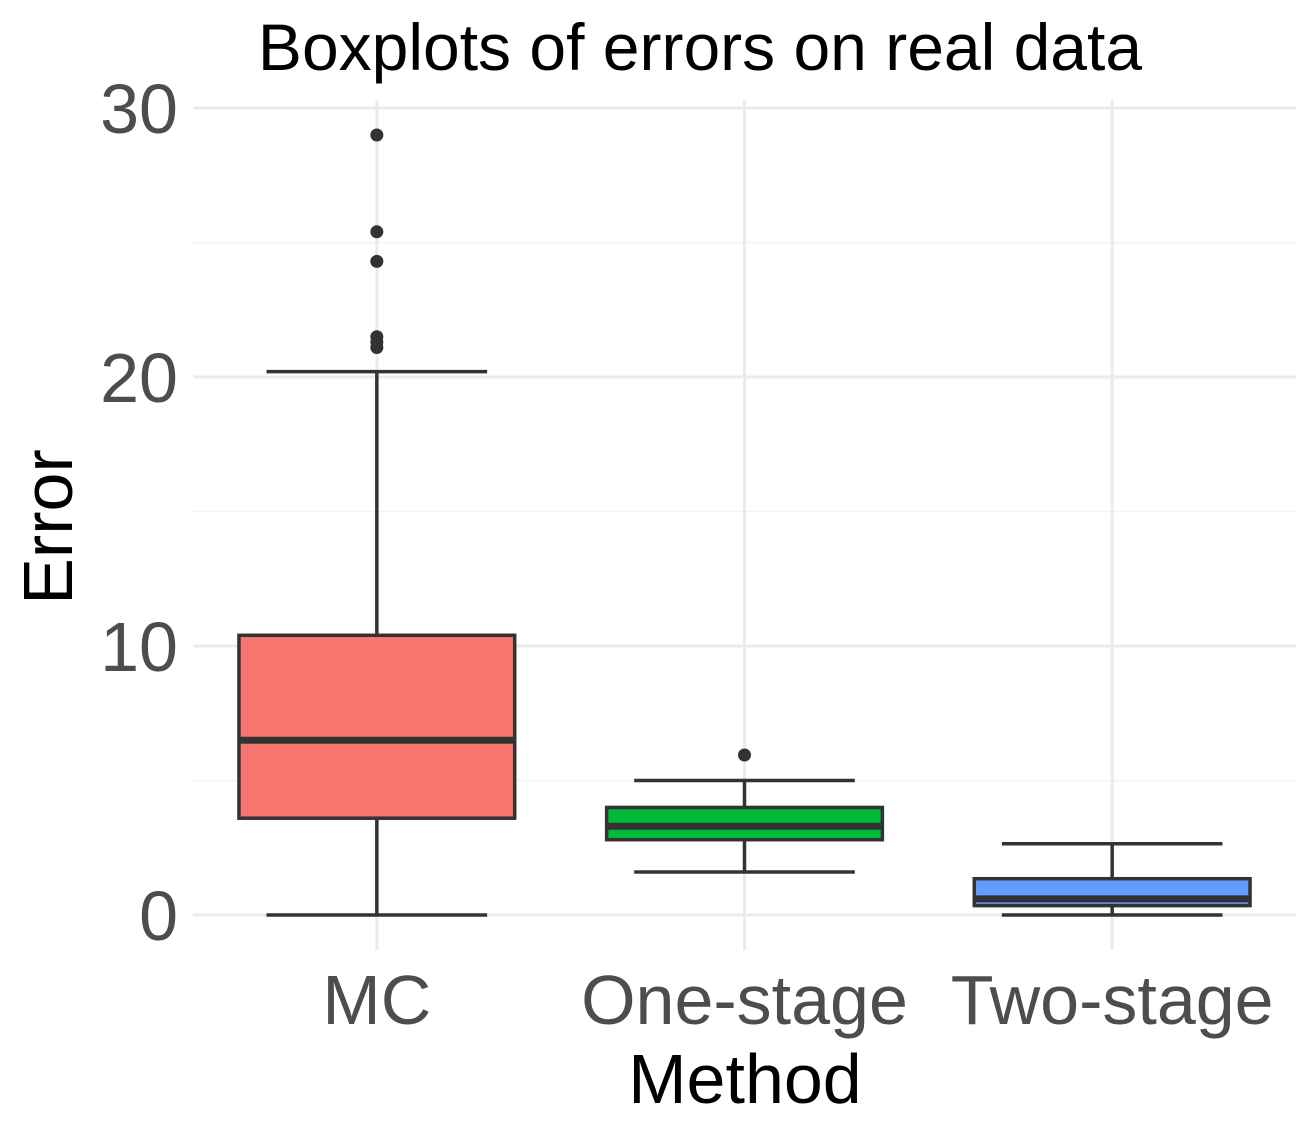  I want to click on x-tick-label: One-stage, so click(744, 1000).